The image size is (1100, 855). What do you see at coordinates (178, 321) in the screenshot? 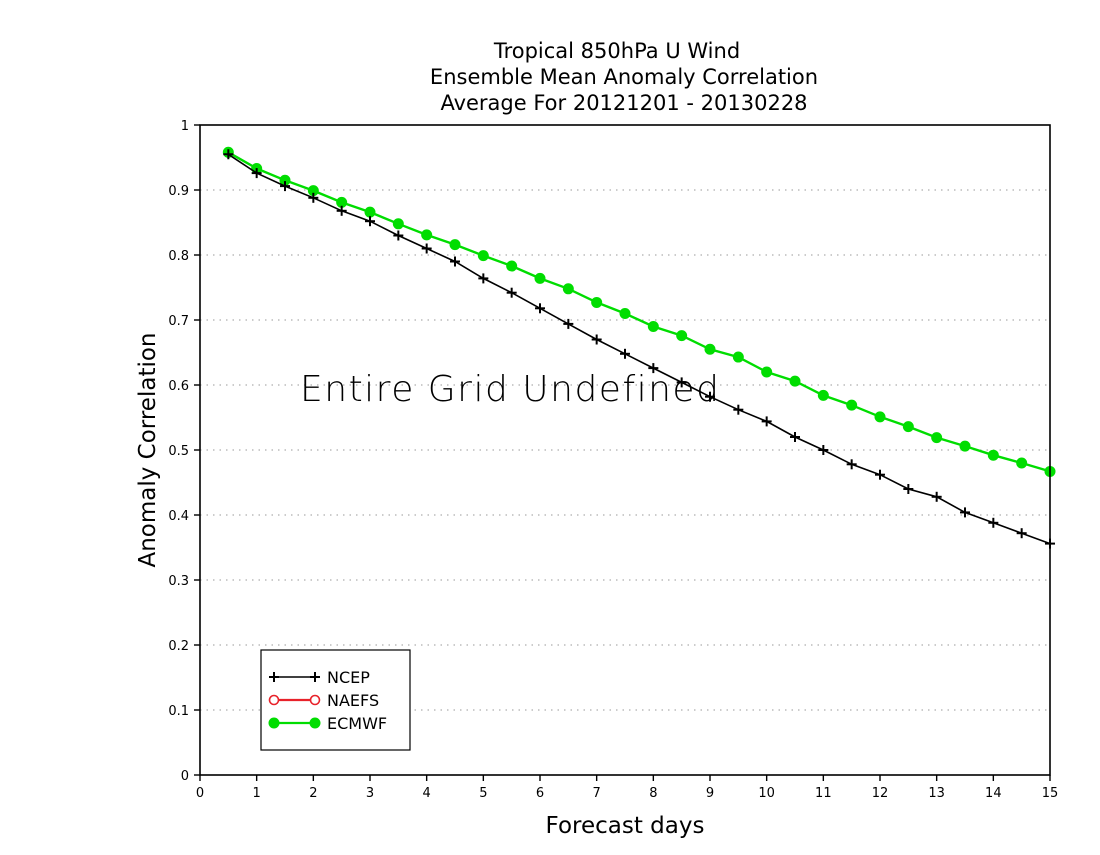
I see `y-tick-label: 0.7` at bounding box center [178, 321].